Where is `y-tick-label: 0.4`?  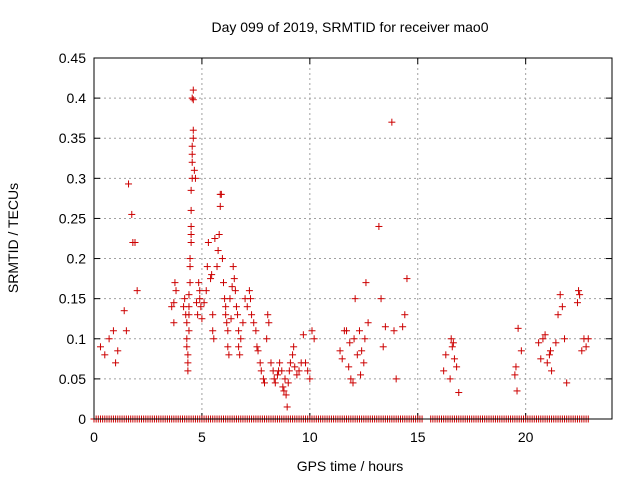 y-tick-label: 0.4 is located at coordinates (77, 98).